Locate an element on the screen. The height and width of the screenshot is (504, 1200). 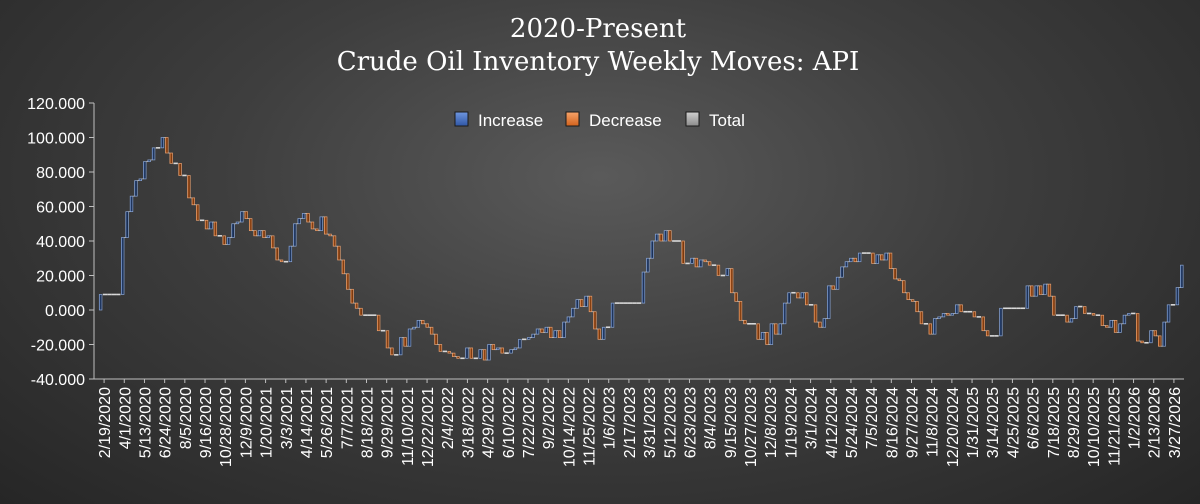
x-tick-label: 6/23/2023 is located at coordinates (690, 422).